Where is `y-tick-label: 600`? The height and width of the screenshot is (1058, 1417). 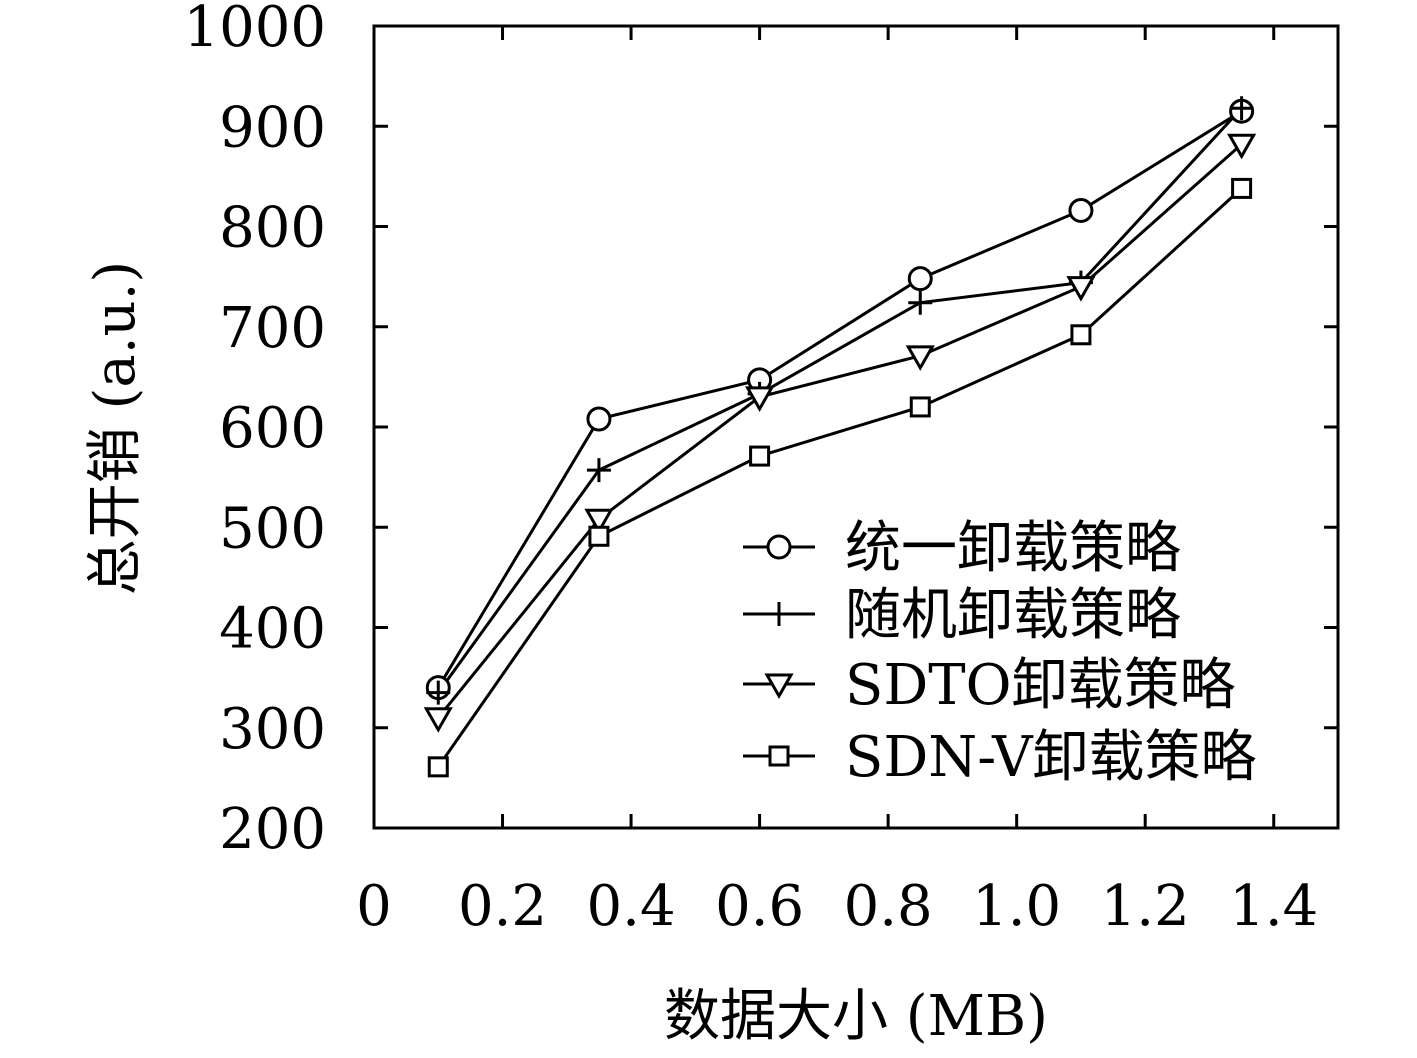 y-tick-label: 600 is located at coordinates (272, 428).